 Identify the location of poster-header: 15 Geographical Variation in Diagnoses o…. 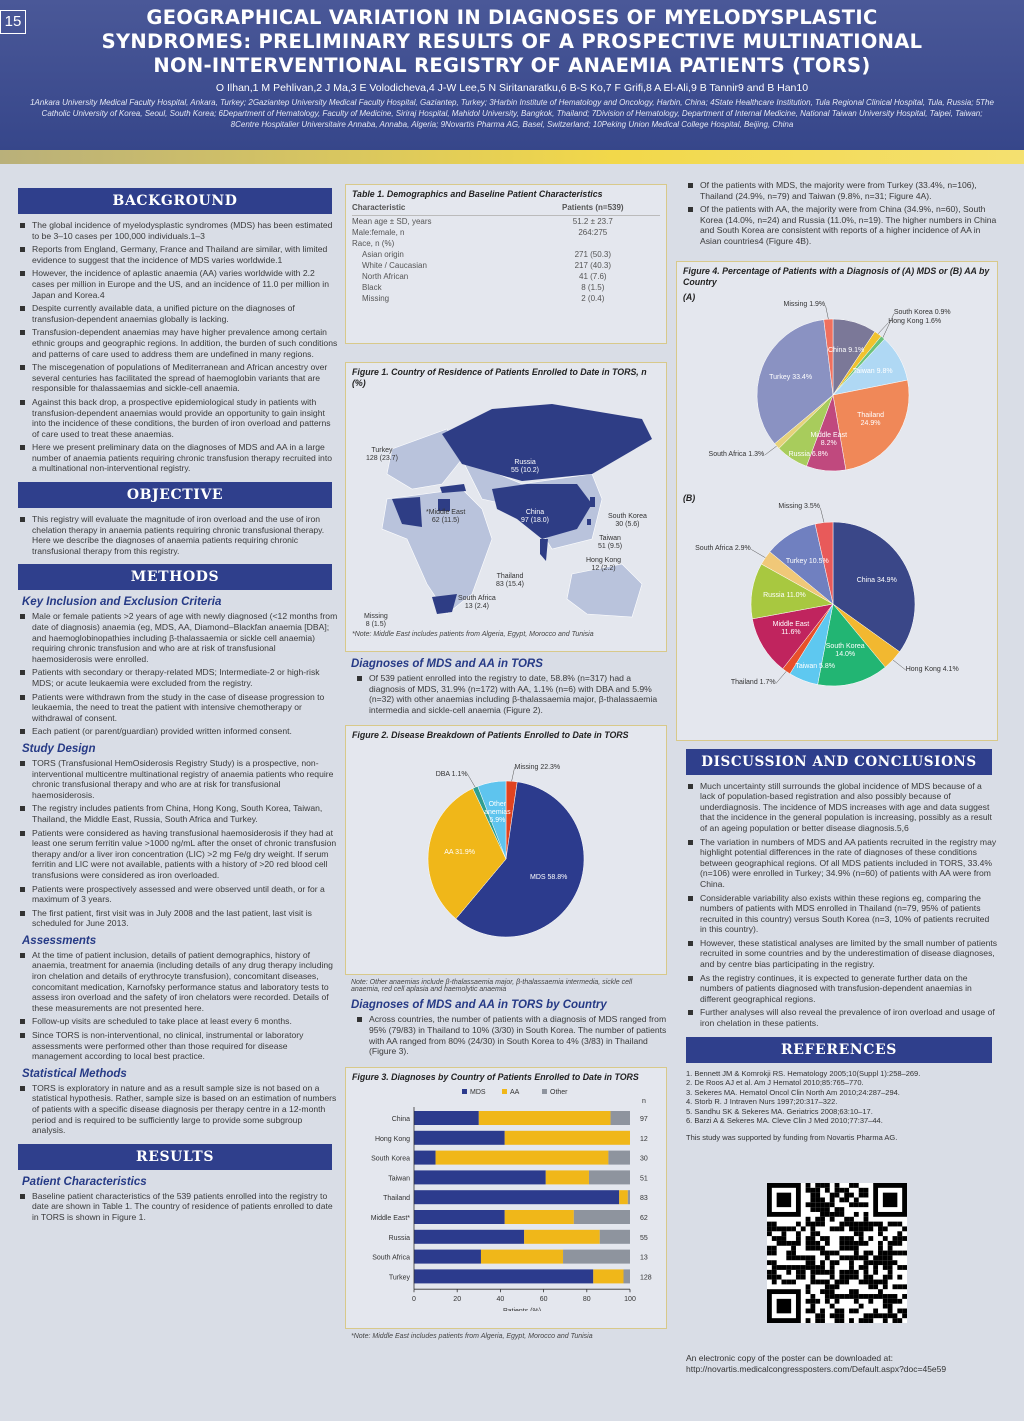
(512, 76).